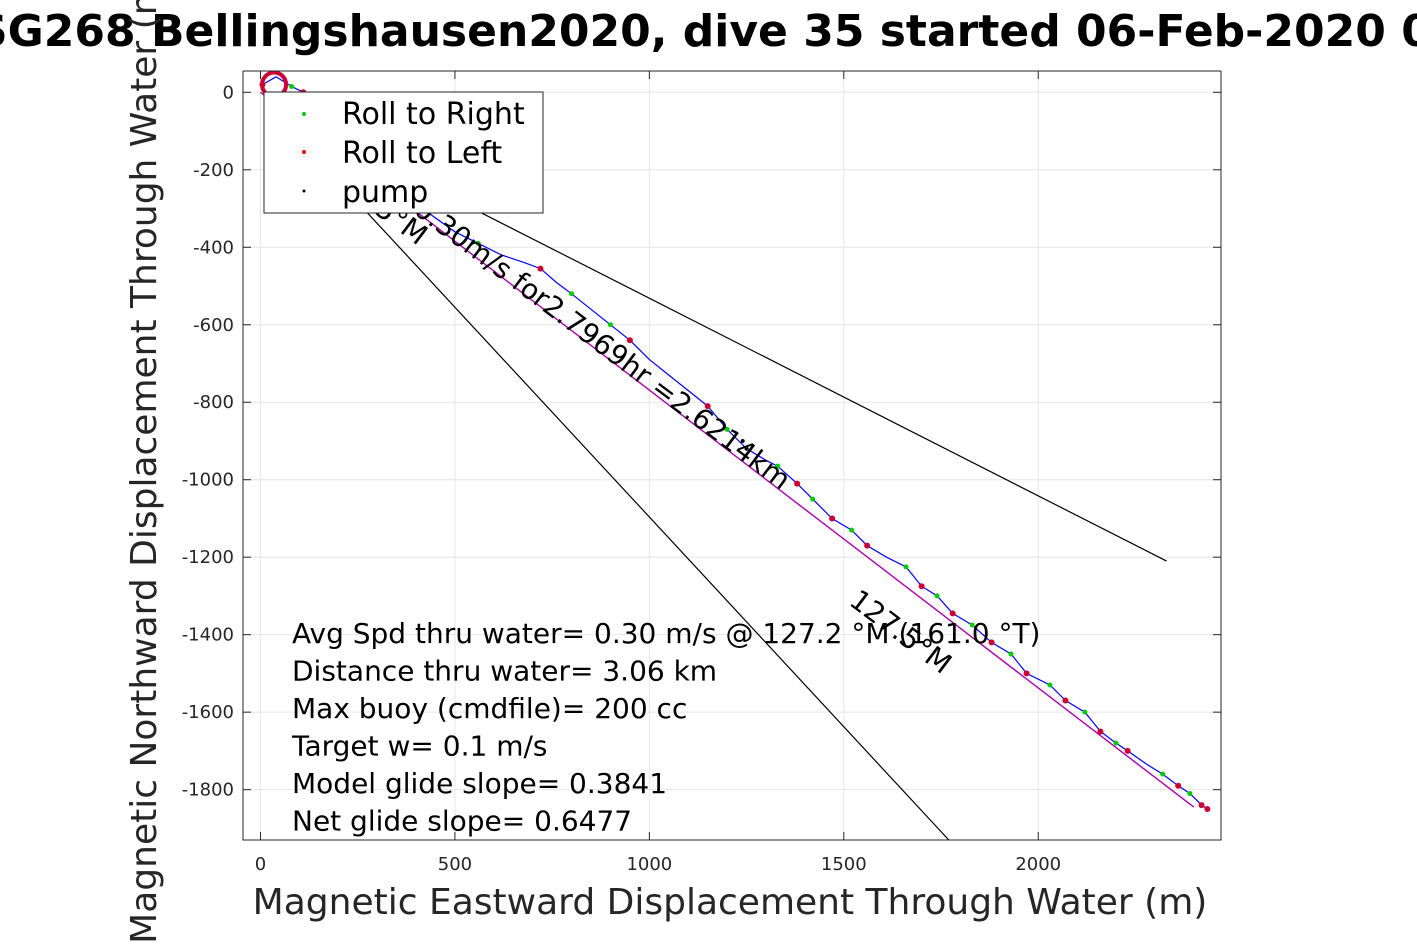 The image size is (1417, 945). What do you see at coordinates (419, 746) in the screenshot?
I see `stats-line: Target w= 0.1 m/s` at bounding box center [419, 746].